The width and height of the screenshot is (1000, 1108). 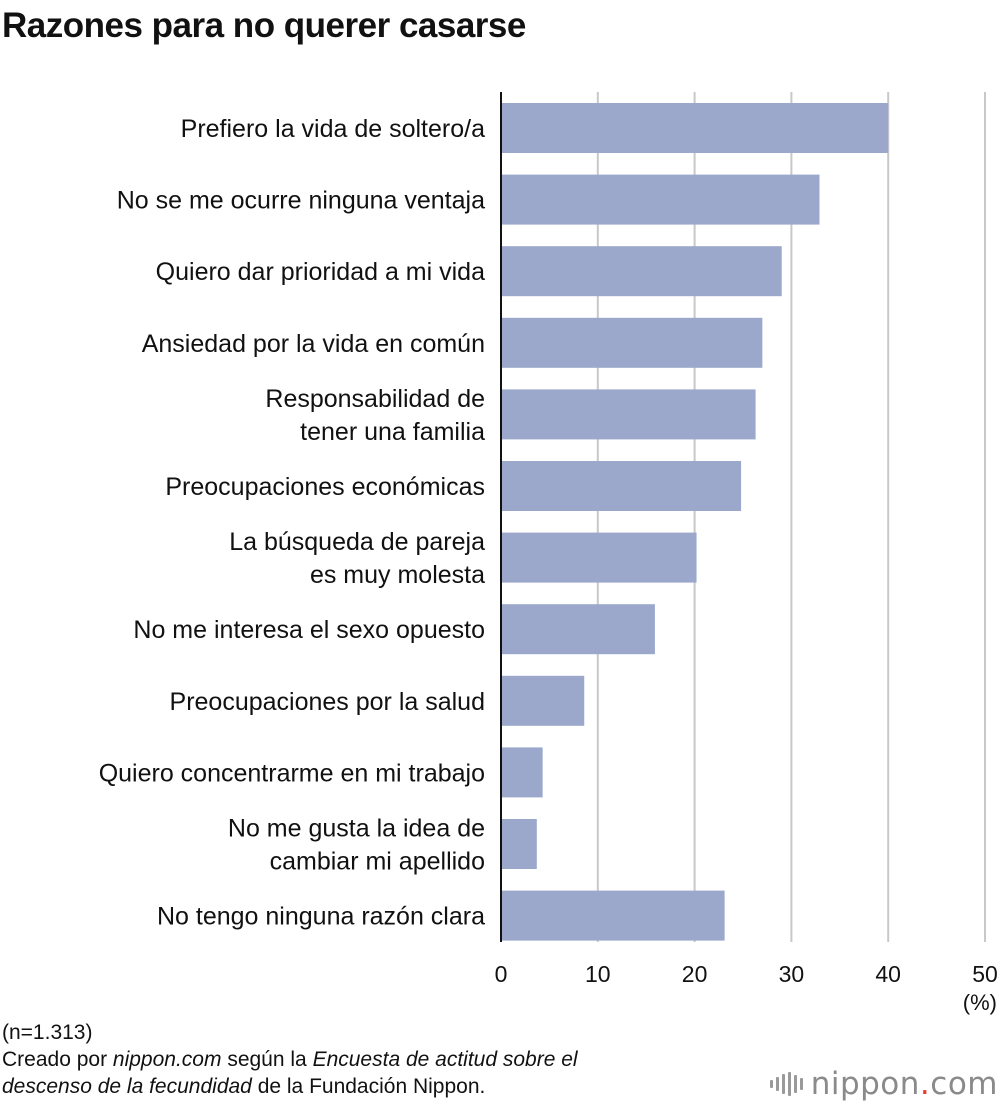 I want to click on category-label-2: No se me ocurre ninguna ventaja, so click(x=301, y=201).